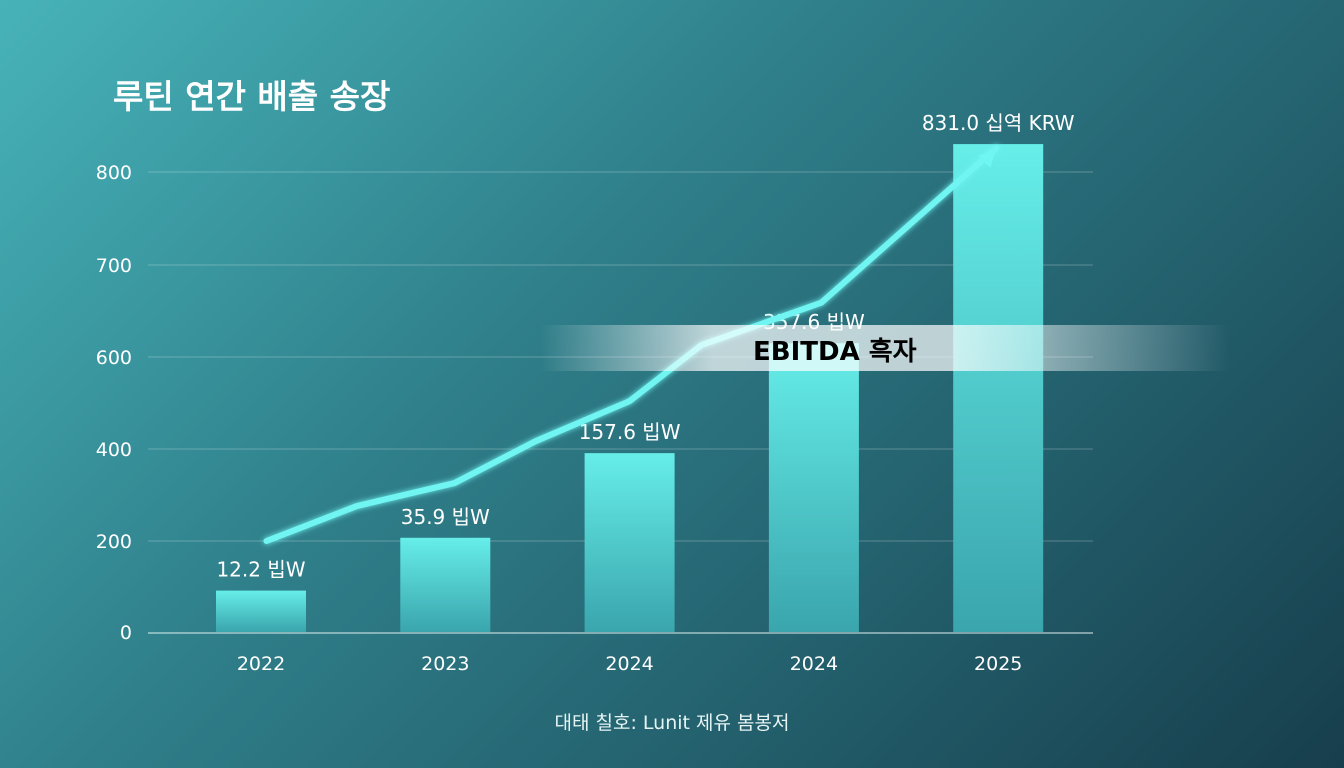 Image resolution: width=1344 pixels, height=768 pixels. What do you see at coordinates (252, 96) in the screenshot?
I see `chart-title: 루틴 연간 배출 송장` at bounding box center [252, 96].